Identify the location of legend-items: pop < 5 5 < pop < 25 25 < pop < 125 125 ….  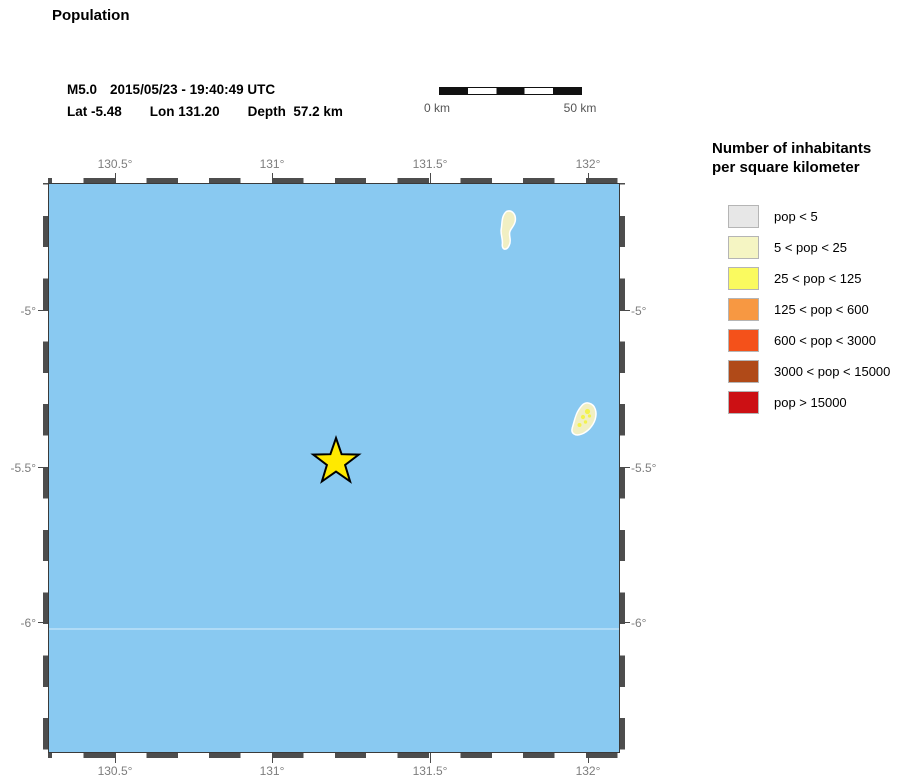
(809, 309).